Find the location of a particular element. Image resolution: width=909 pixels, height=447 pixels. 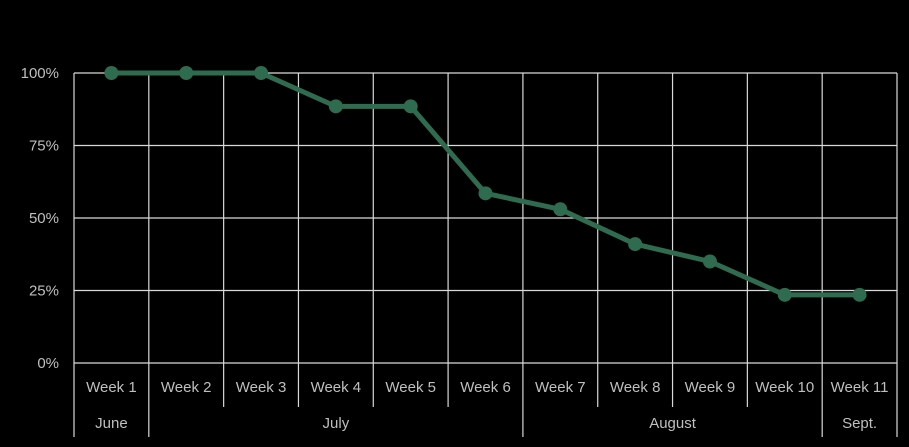

y-tick-label: 0% is located at coordinates (48, 363).